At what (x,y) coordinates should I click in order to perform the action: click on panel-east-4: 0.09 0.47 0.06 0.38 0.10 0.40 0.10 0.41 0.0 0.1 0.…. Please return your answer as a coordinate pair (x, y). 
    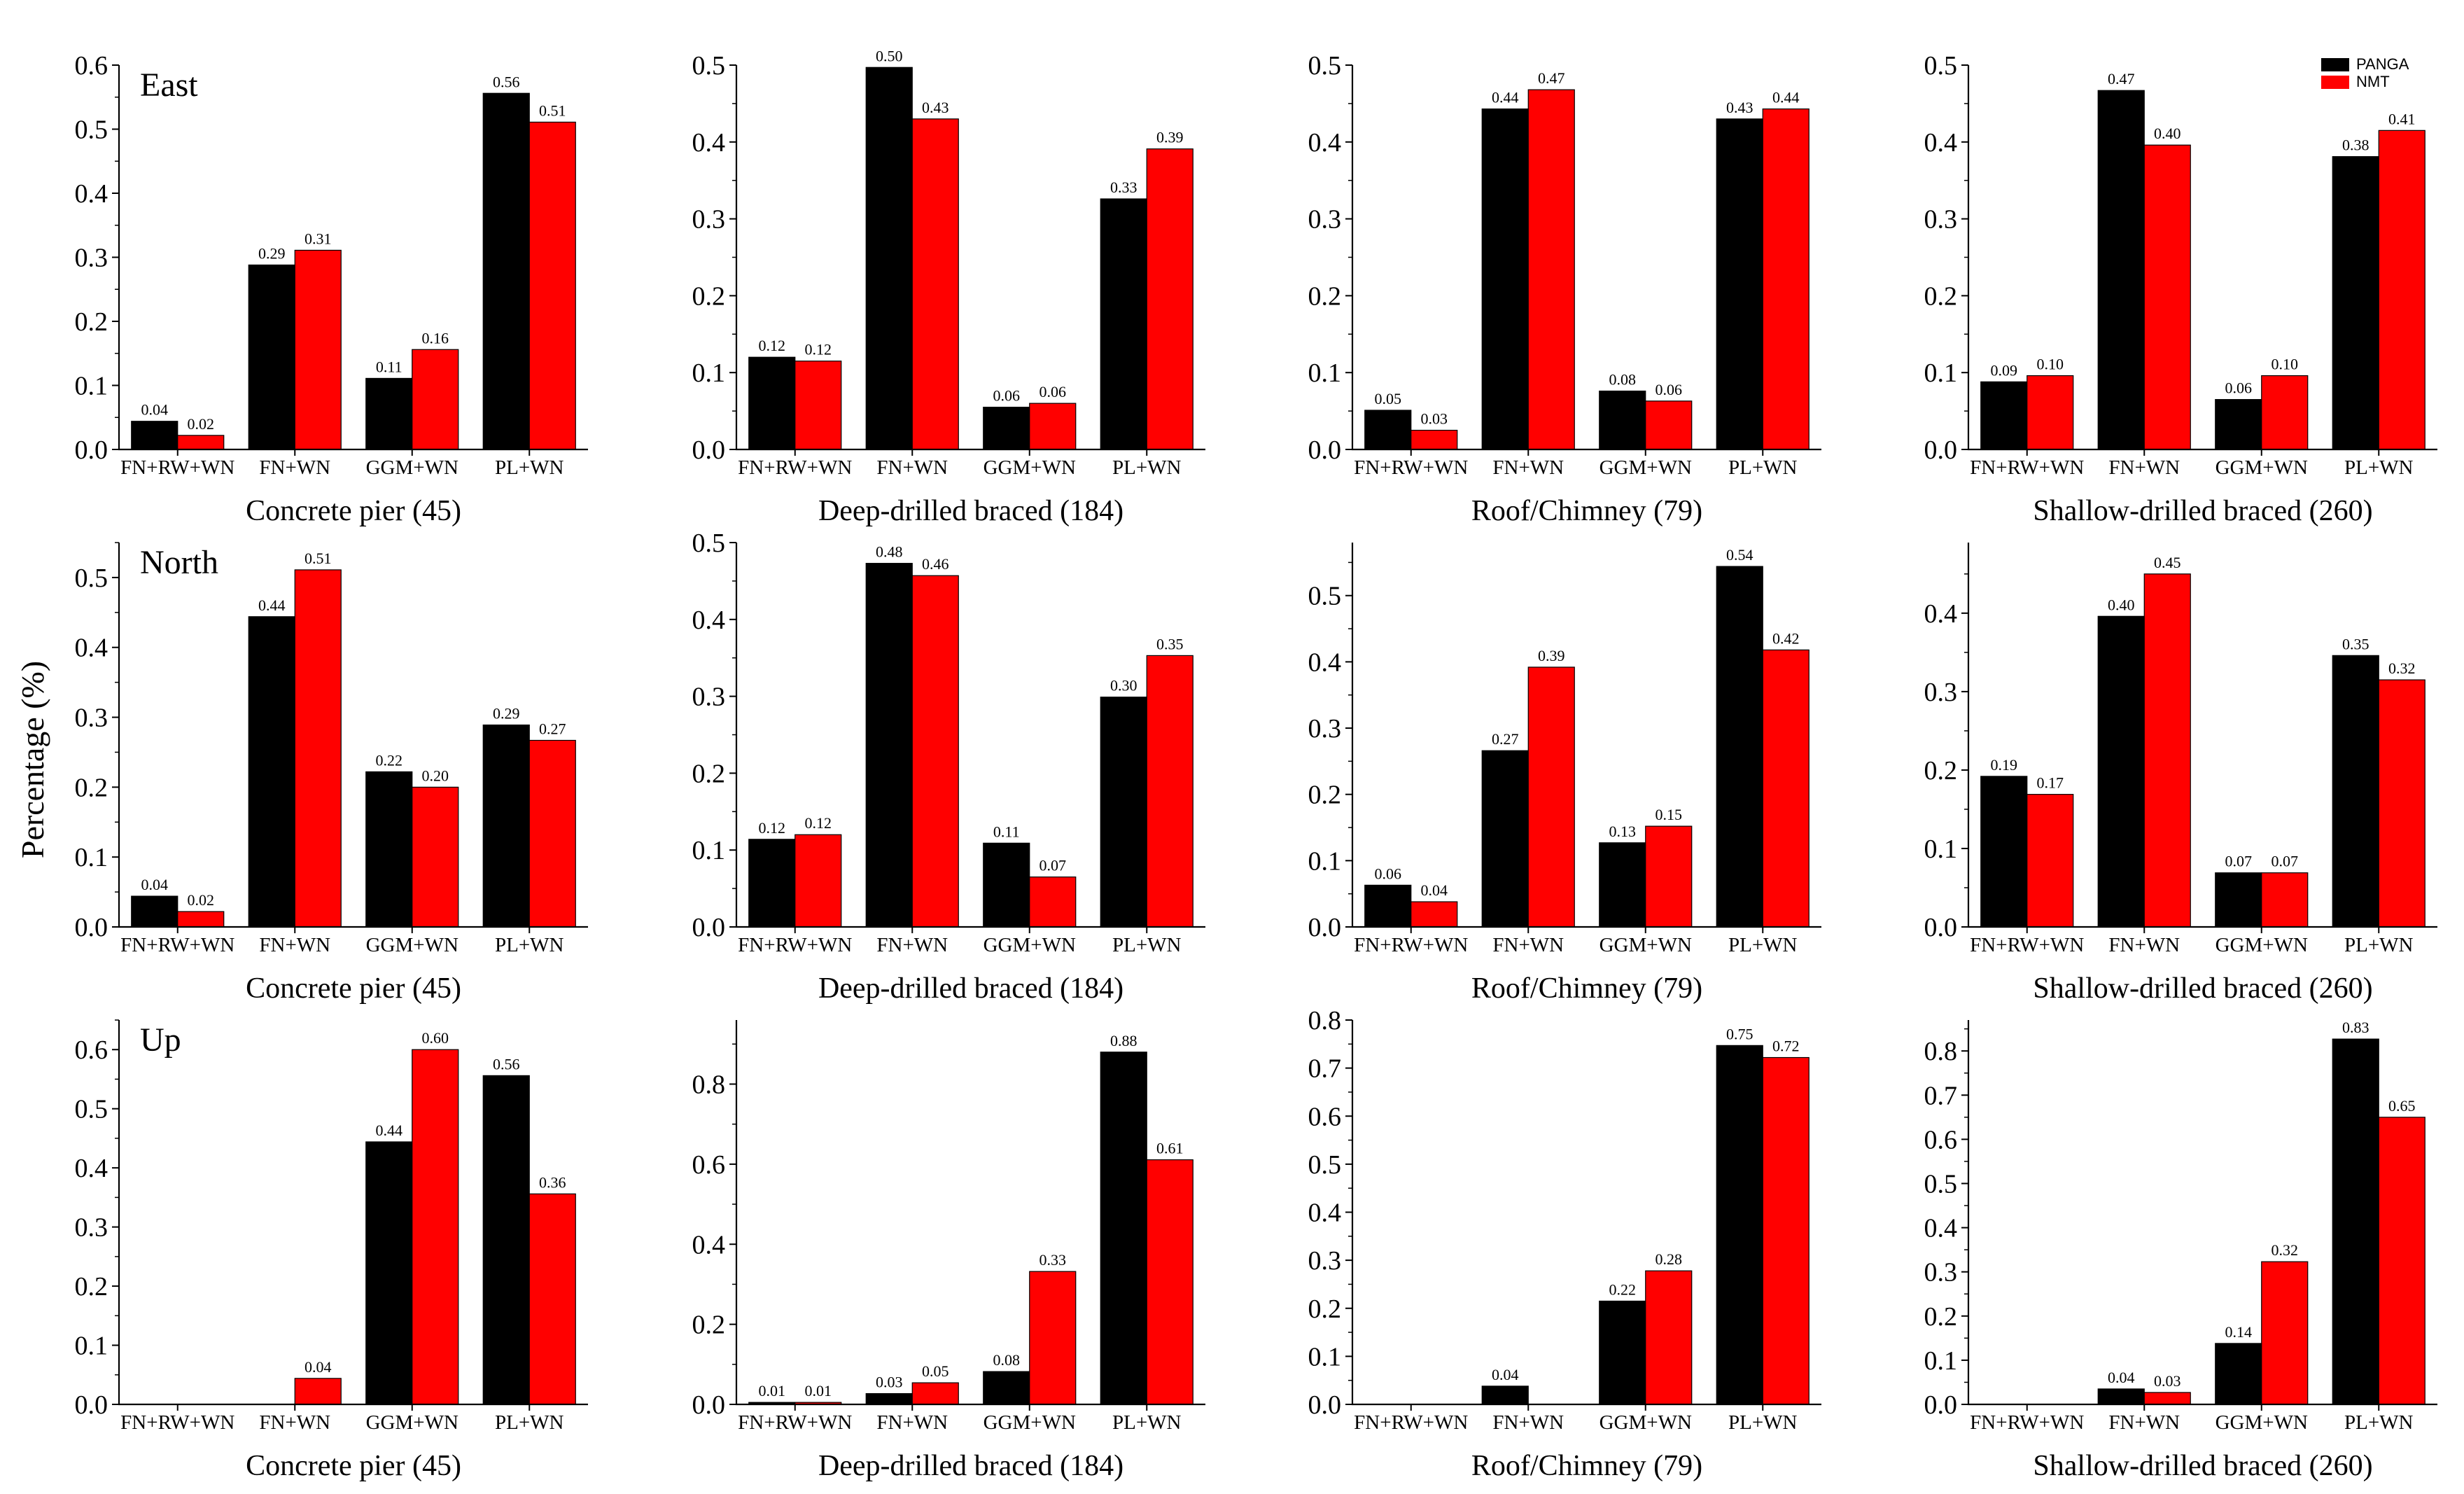
    Looking at the image, I should click on (2180, 289).